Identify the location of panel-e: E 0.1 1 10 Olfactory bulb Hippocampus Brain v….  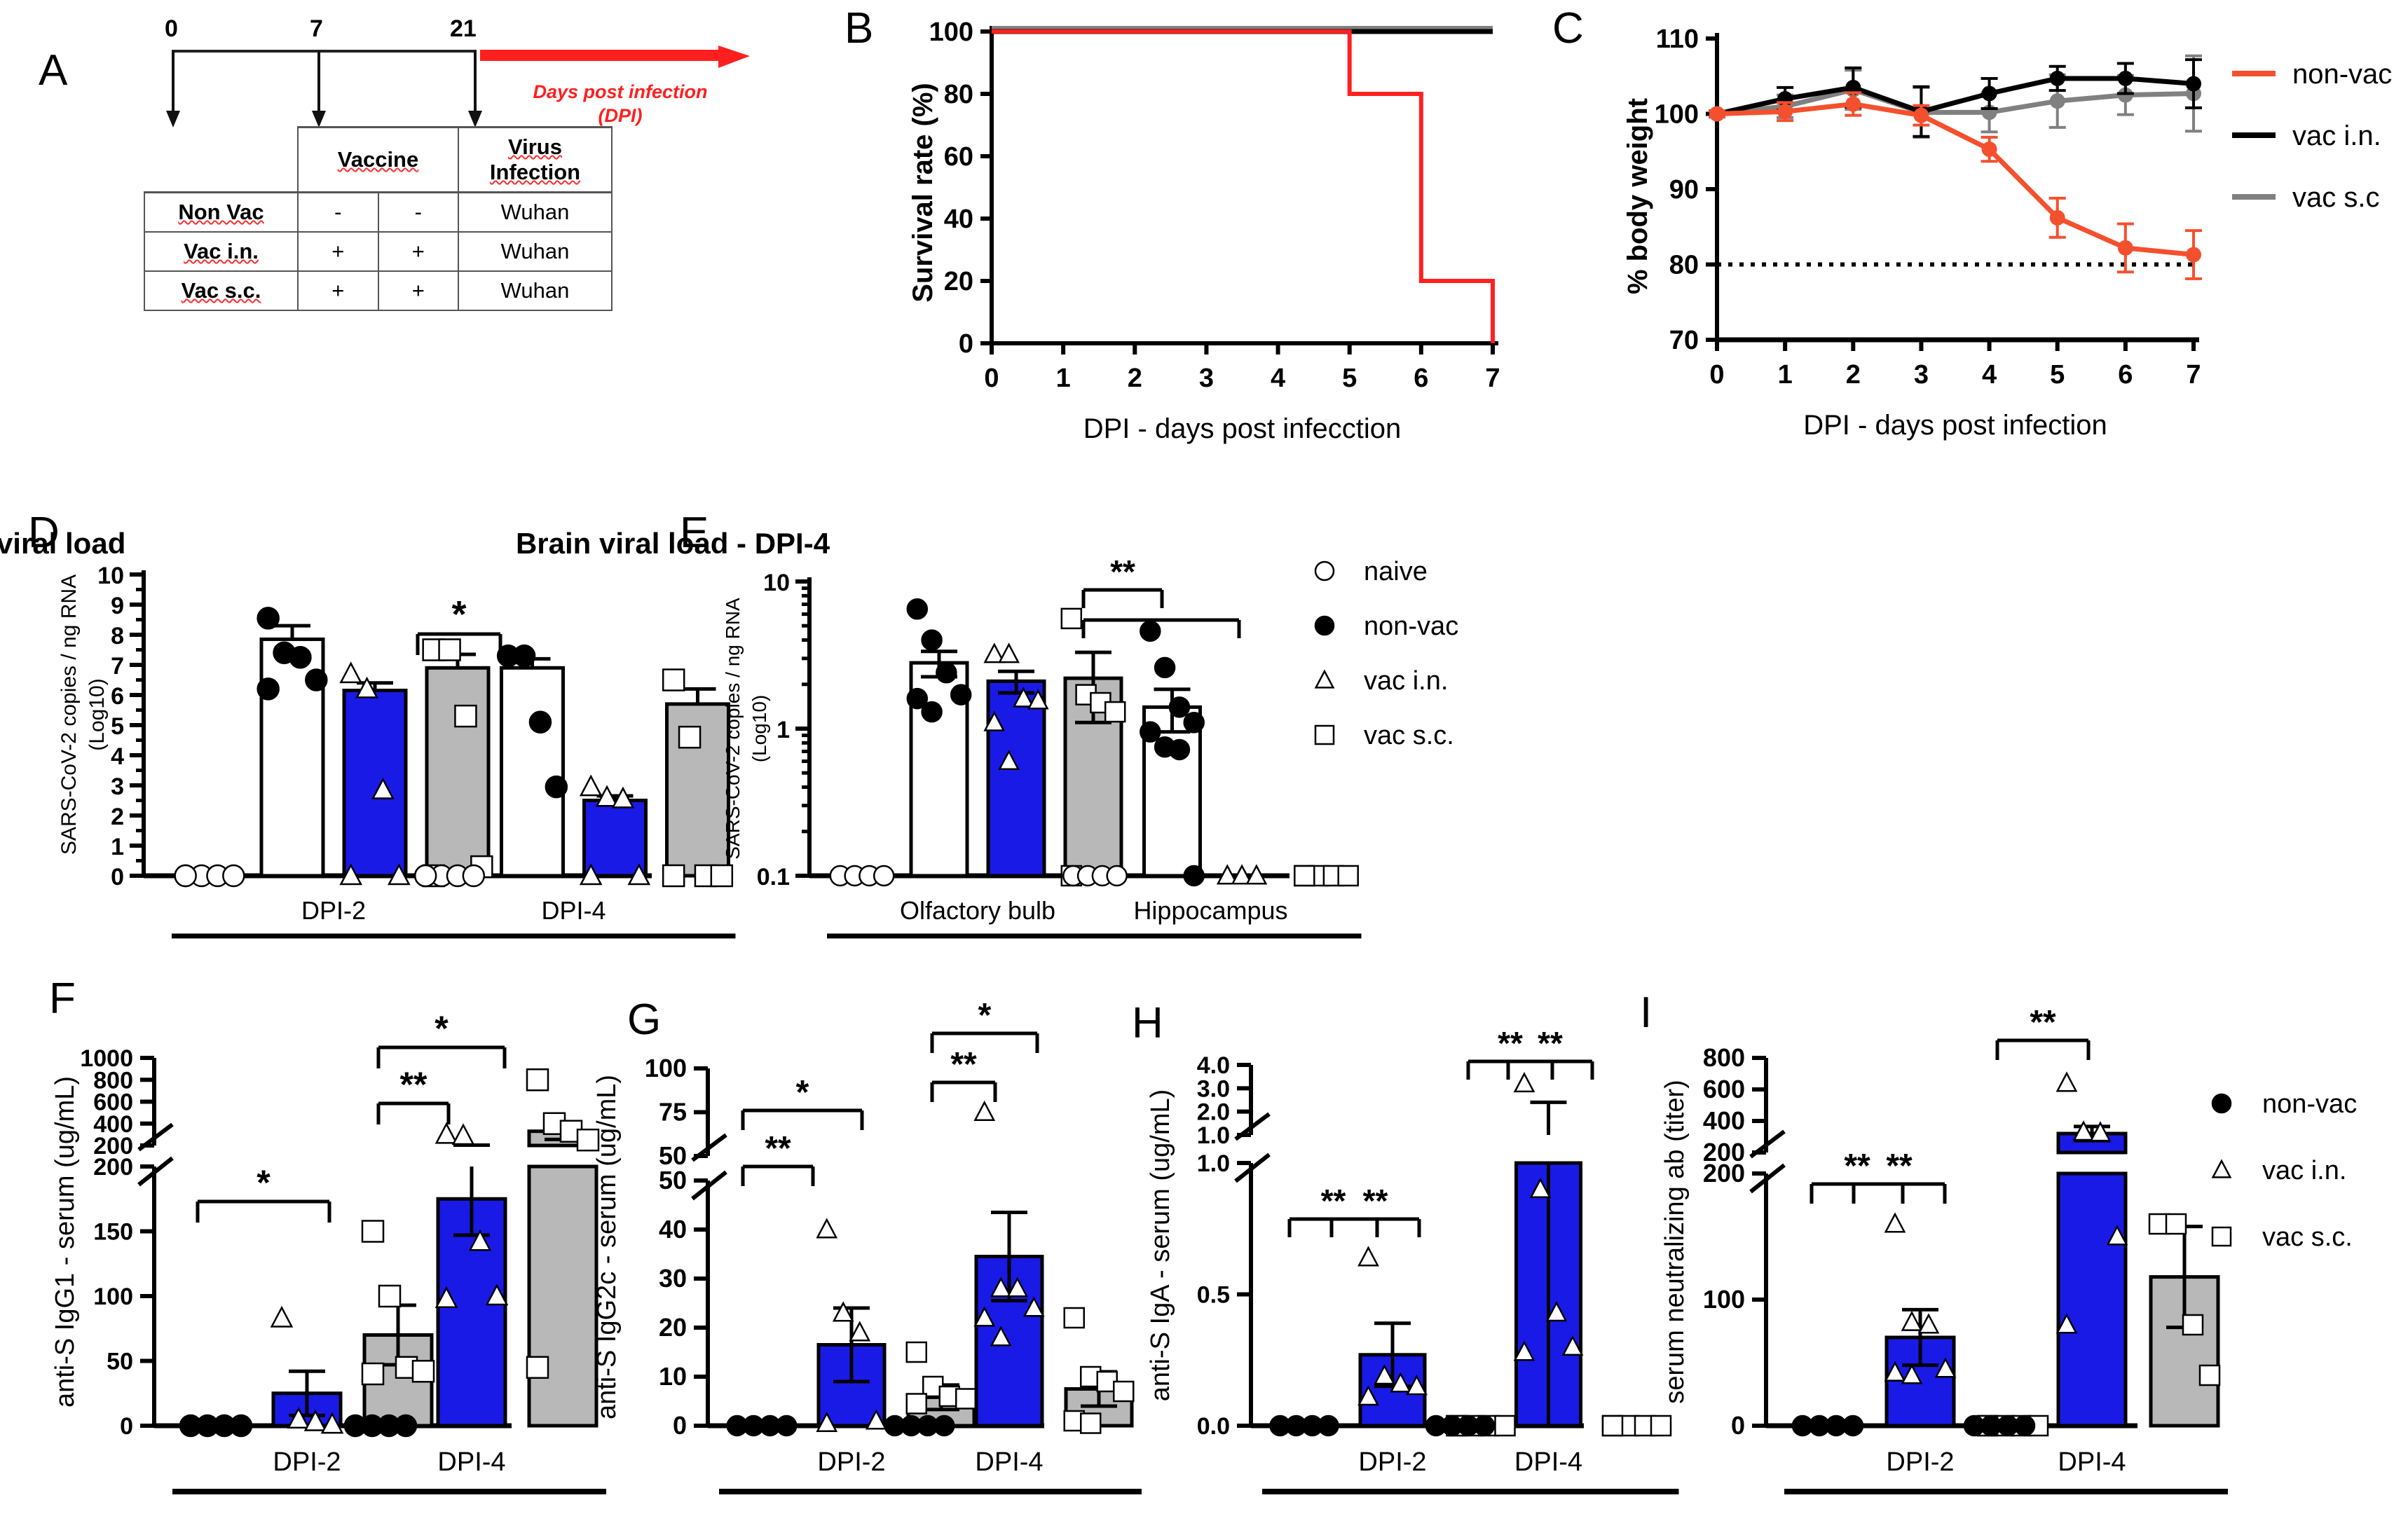
(1029, 728).